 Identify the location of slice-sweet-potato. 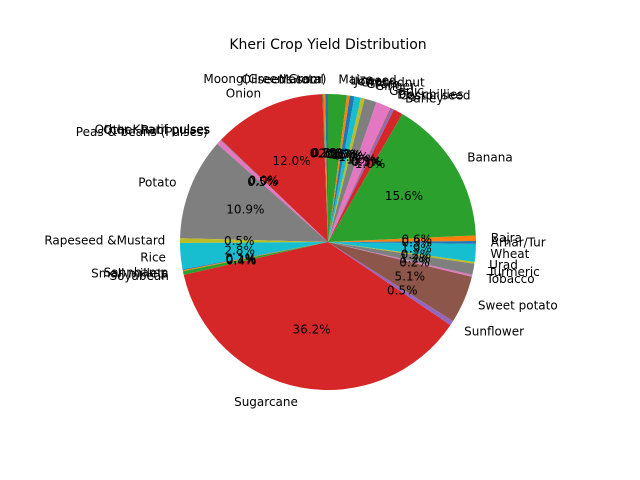
(400, 282).